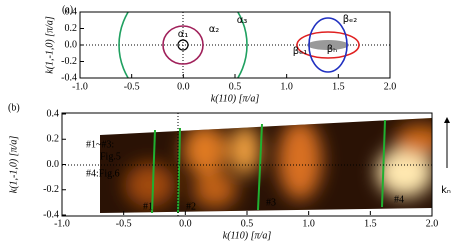 This screenshot has width=457, height=251. I want to click on alpha2, so click(183, 45).